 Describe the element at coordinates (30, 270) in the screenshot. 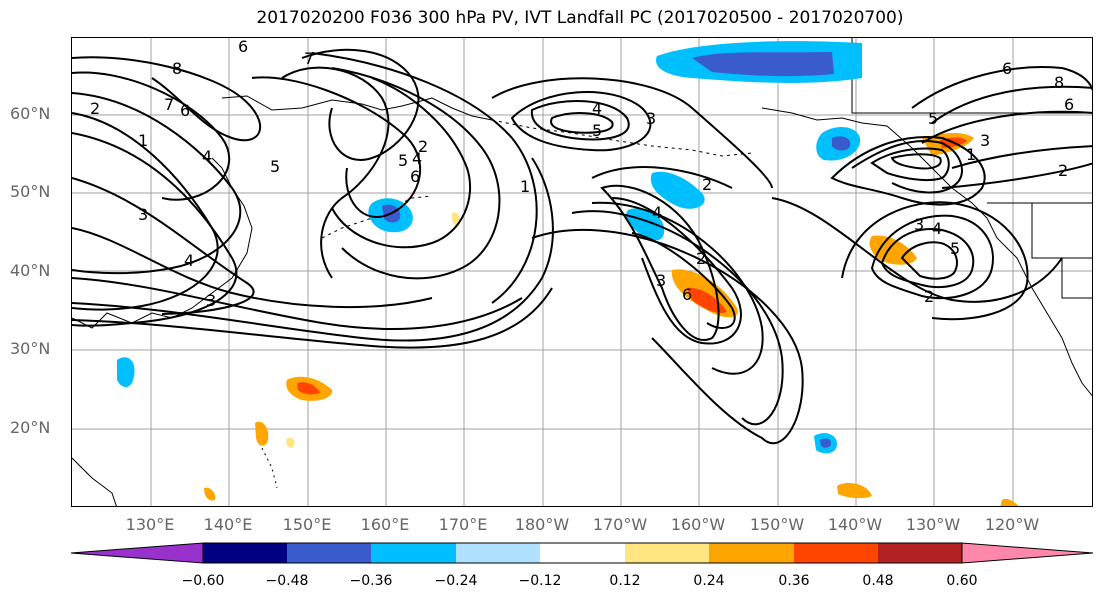

I see `lat-label: 40°N` at that location.